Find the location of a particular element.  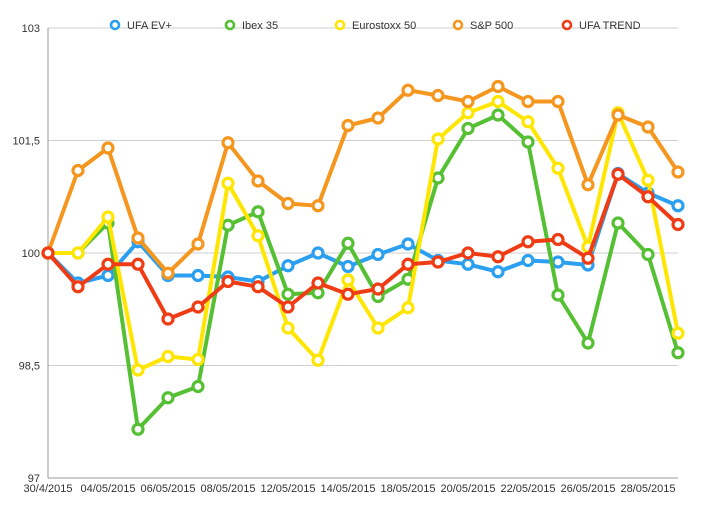

y-axis: 97 98,5 100 101,5 103 is located at coordinates (26, 254).